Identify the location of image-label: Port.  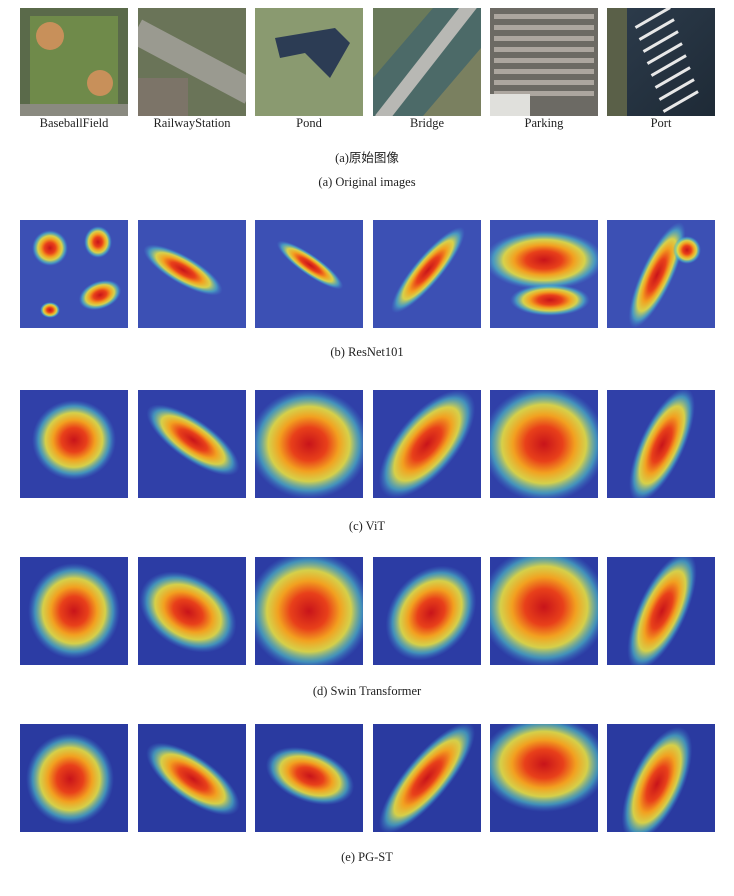
(661, 123).